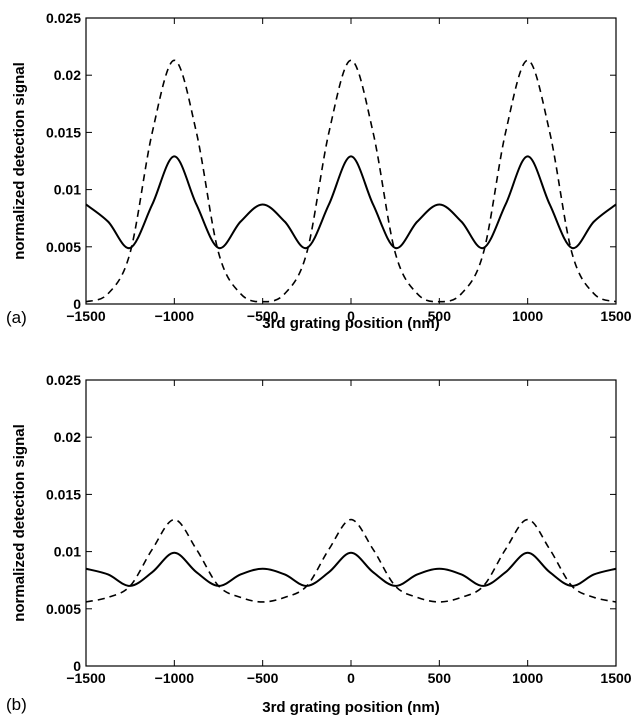 The image size is (637, 717). Describe the element at coordinates (16, 317) in the screenshot. I see `panel-label: (a)` at that location.